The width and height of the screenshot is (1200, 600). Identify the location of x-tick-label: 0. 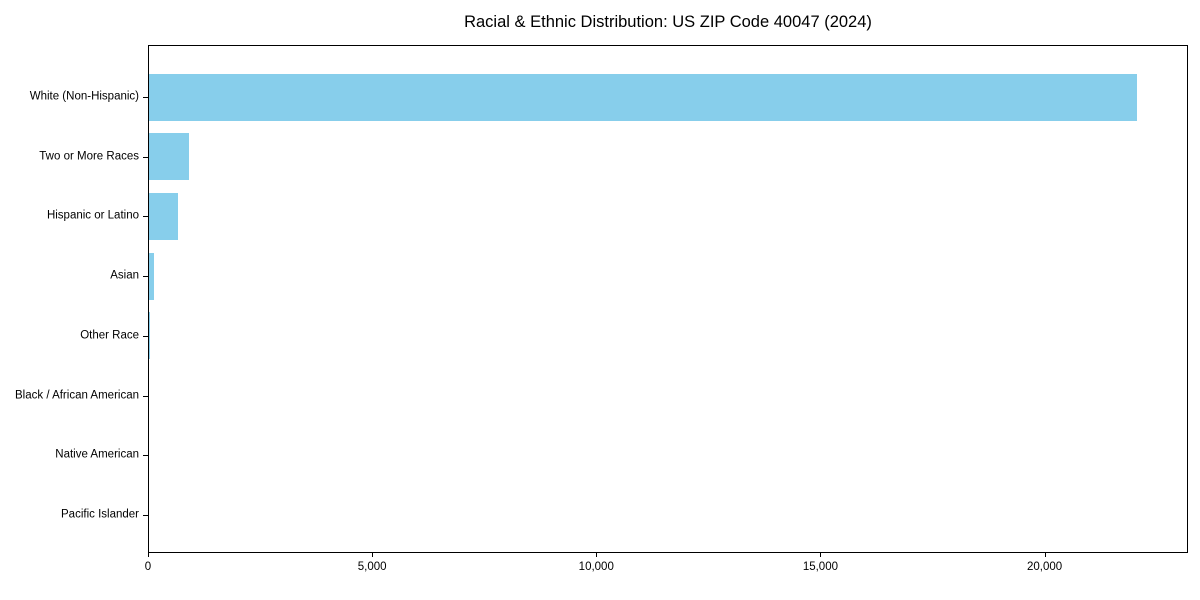
(148, 567).